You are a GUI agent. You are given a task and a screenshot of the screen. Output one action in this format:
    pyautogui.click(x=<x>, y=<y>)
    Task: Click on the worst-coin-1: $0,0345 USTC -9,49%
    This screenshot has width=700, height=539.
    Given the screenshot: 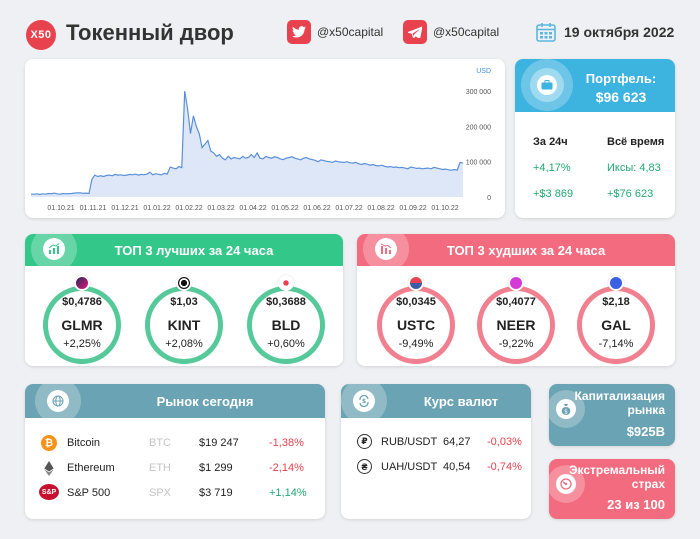 What is the action you would take?
    pyautogui.click(x=416, y=325)
    